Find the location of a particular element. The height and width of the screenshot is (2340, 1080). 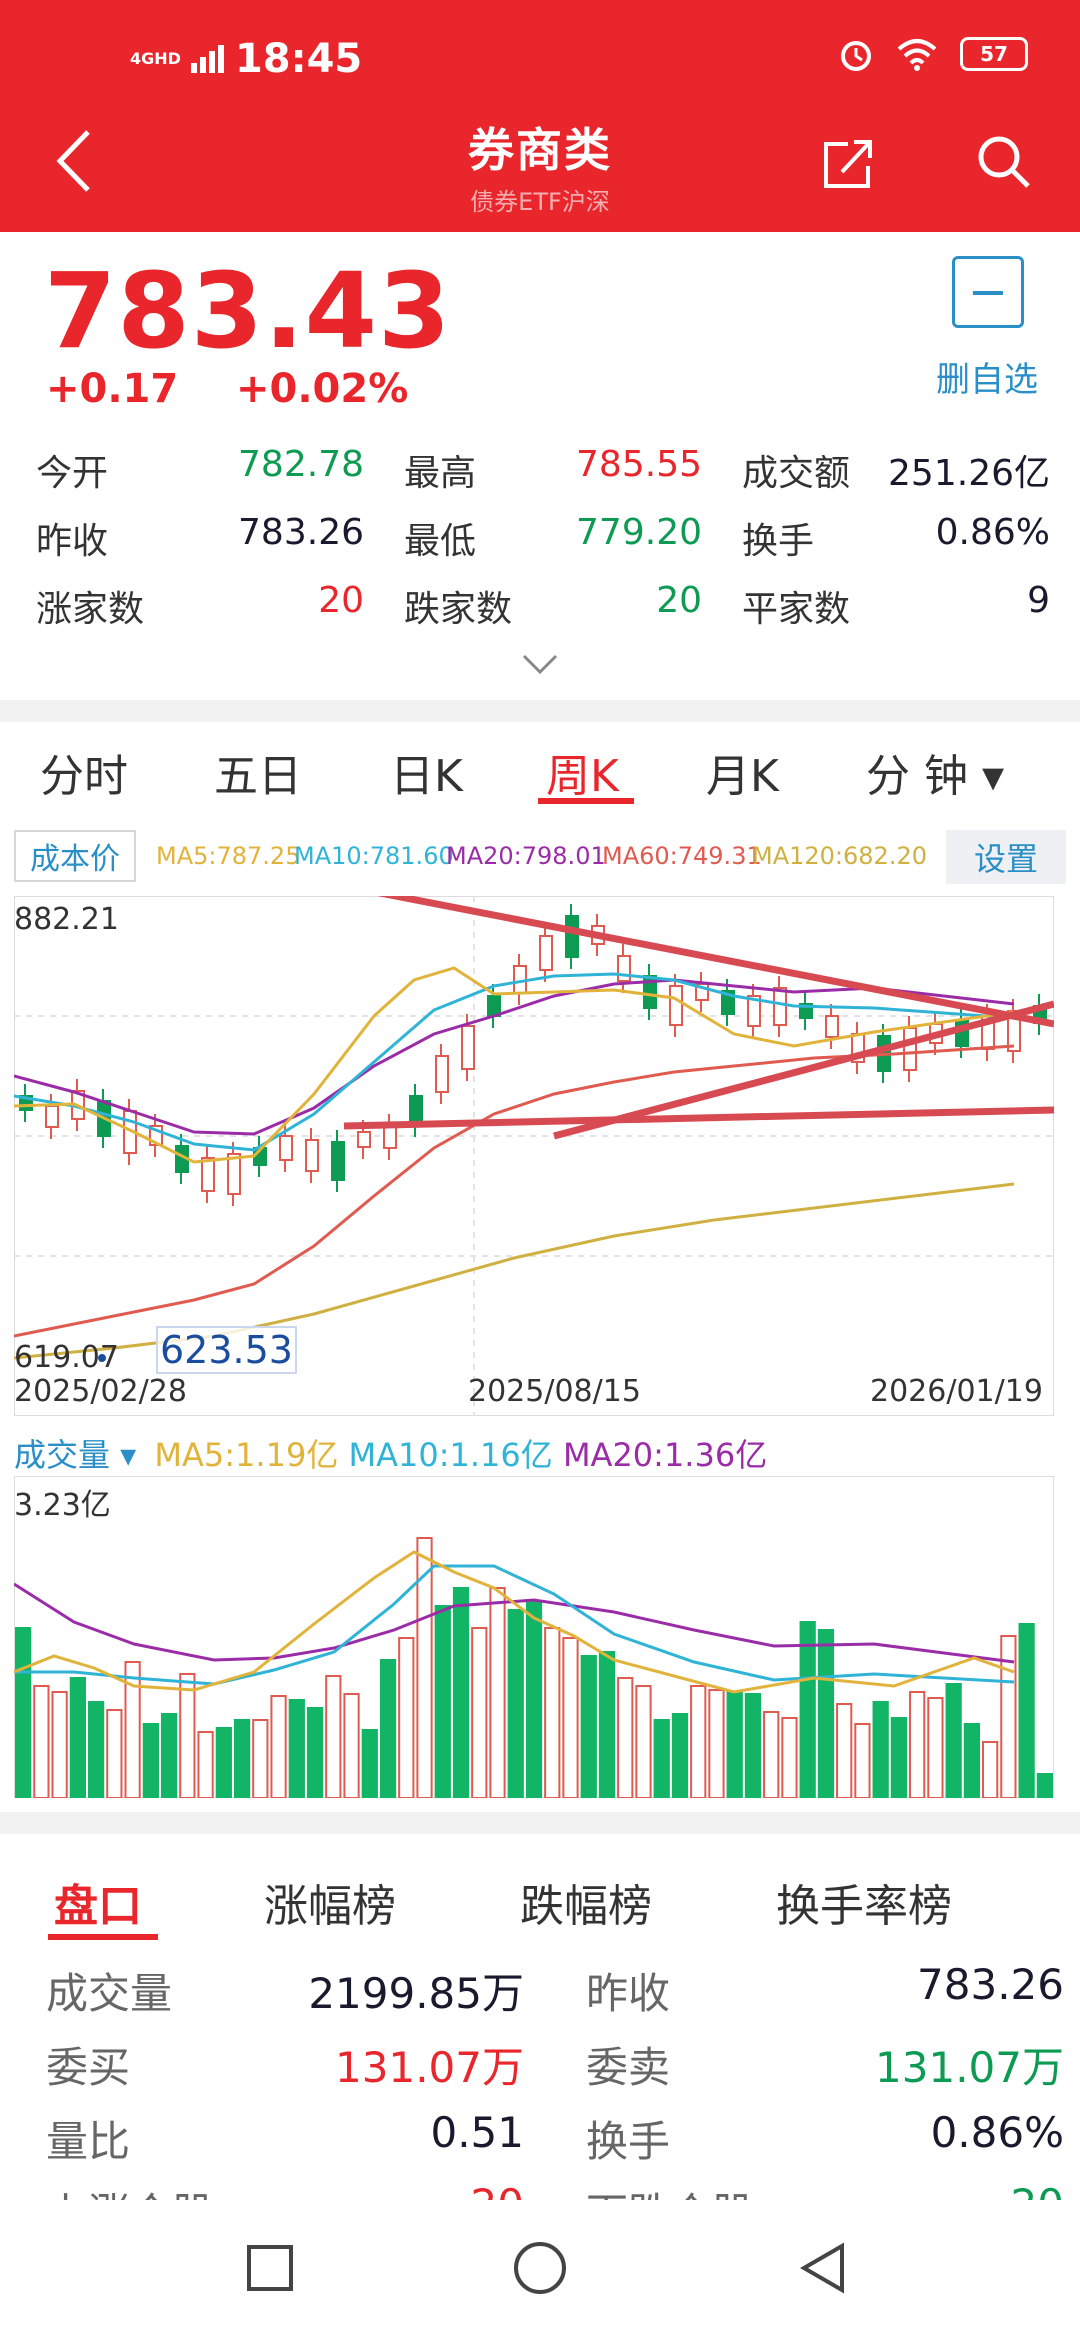

home-icon is located at coordinates (540, 2268).